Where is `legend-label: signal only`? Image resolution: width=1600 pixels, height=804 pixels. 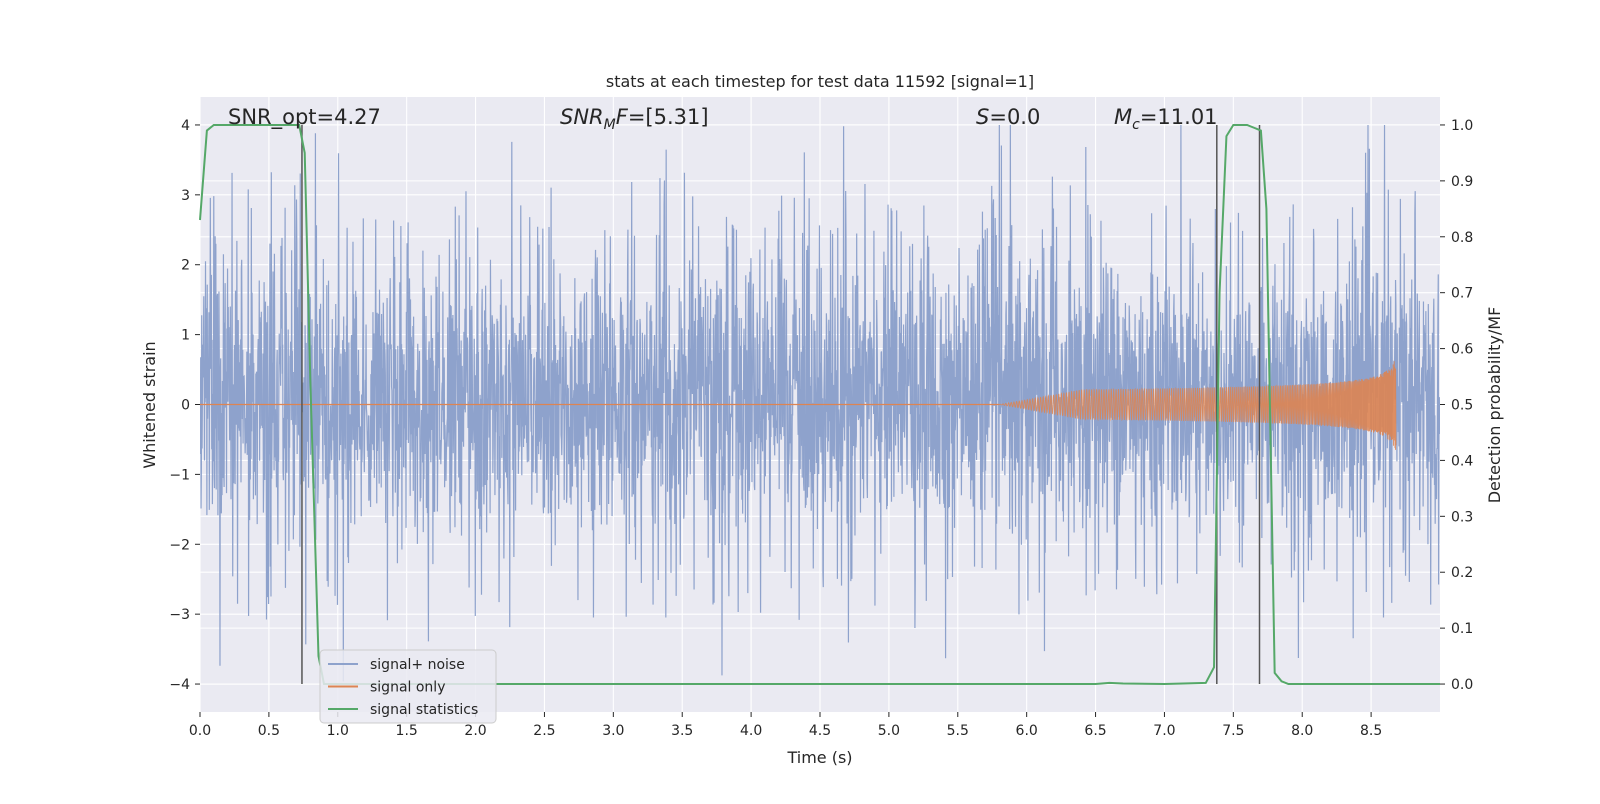
legend-label: signal only is located at coordinates (407, 688).